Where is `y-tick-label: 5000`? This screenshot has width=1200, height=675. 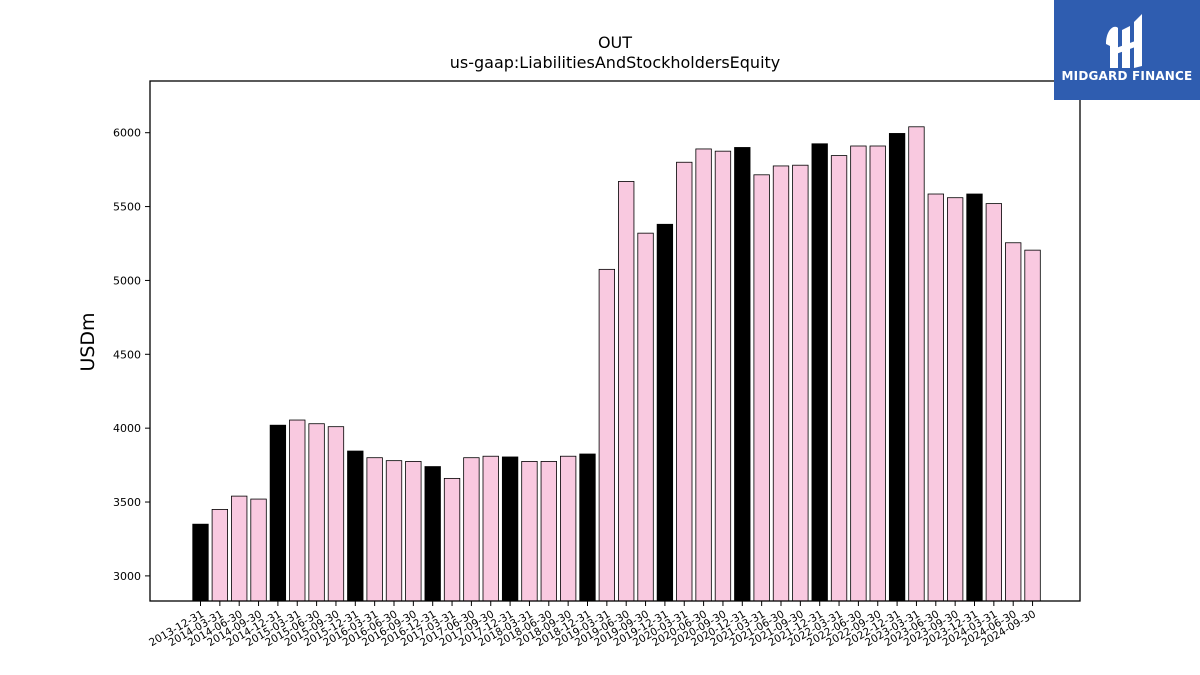
y-tick-label: 5000 is located at coordinates (127, 280).